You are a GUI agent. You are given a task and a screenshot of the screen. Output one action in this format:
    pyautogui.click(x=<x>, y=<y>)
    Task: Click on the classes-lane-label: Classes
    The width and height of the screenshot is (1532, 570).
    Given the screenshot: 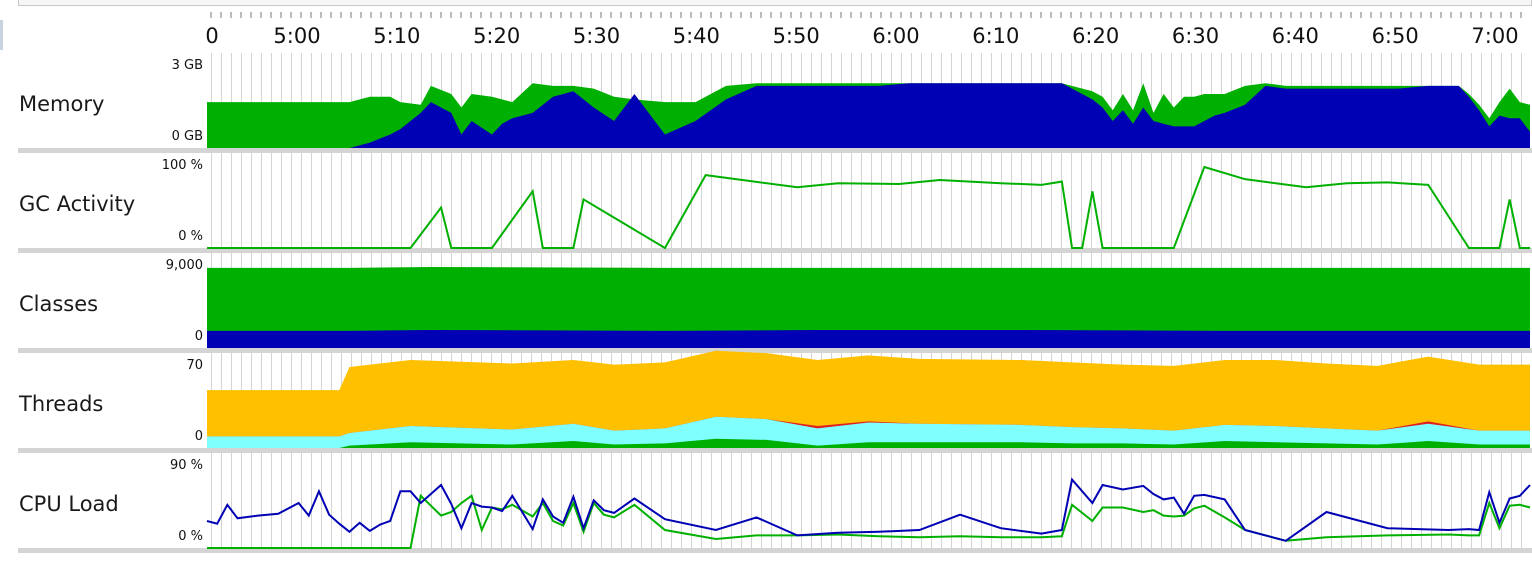 What is the action you would take?
    pyautogui.click(x=59, y=304)
    